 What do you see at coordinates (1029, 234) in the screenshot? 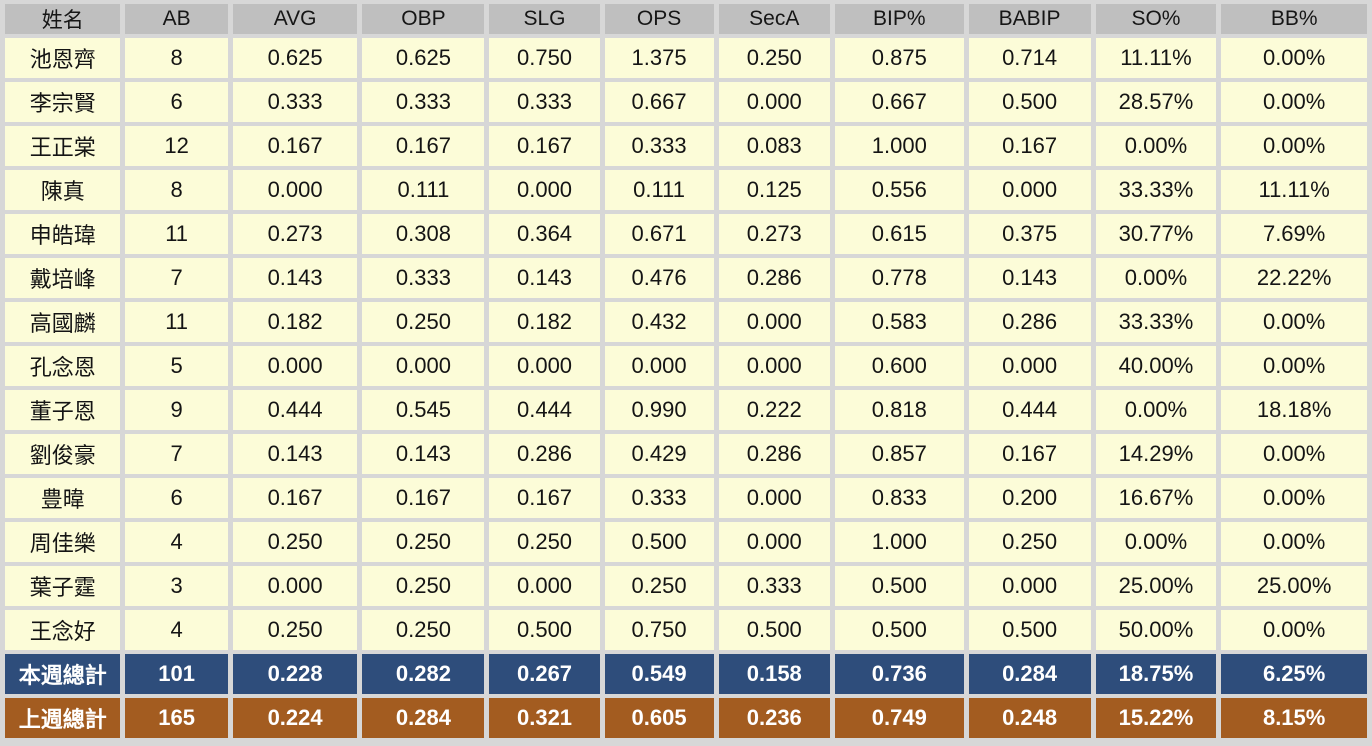
I see `cell-babip: 0.375` at bounding box center [1029, 234].